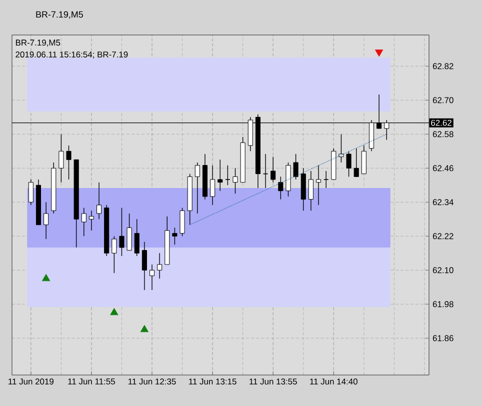 This screenshot has height=406, width=482. What do you see at coordinates (443, 100) in the screenshot?
I see `y-tick-label: 62.70` at bounding box center [443, 100].